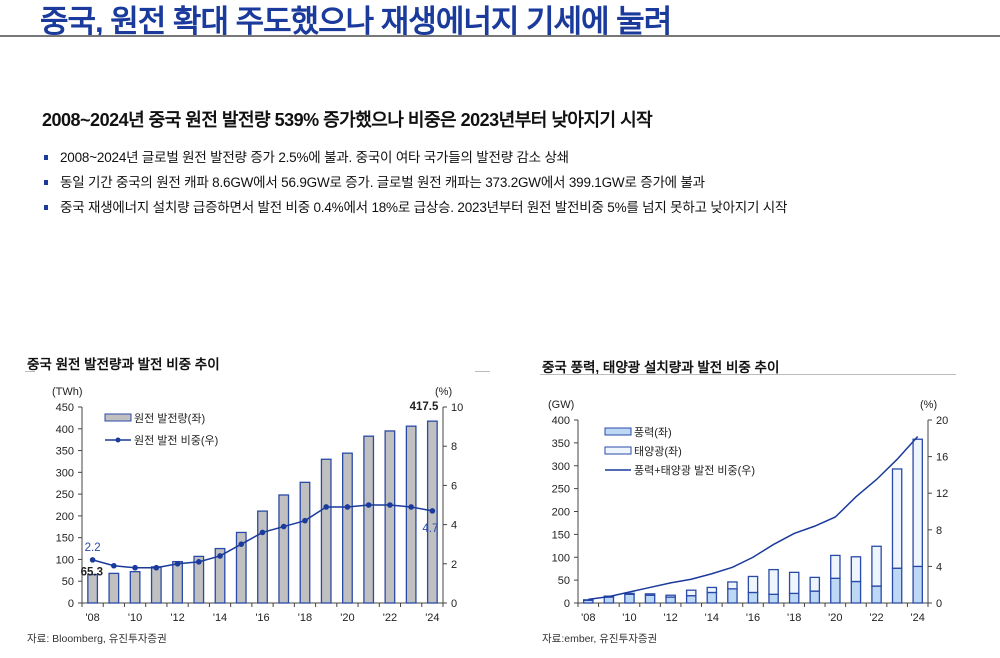 Image resolution: width=1000 pixels, height=658 pixels. I want to click on title-divider, so click(500, 36).